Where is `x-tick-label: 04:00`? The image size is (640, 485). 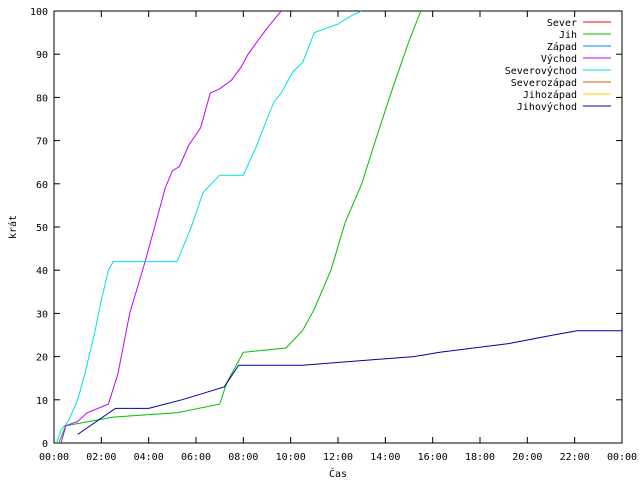
x-tick-label: 04:00 is located at coordinates (149, 457).